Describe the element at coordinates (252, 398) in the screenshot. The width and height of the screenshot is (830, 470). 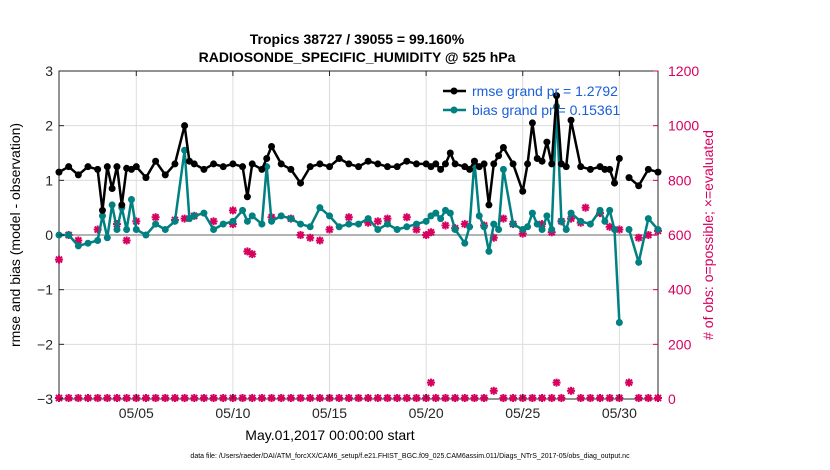
I see `obs-possible-point-20-d2` at that location.